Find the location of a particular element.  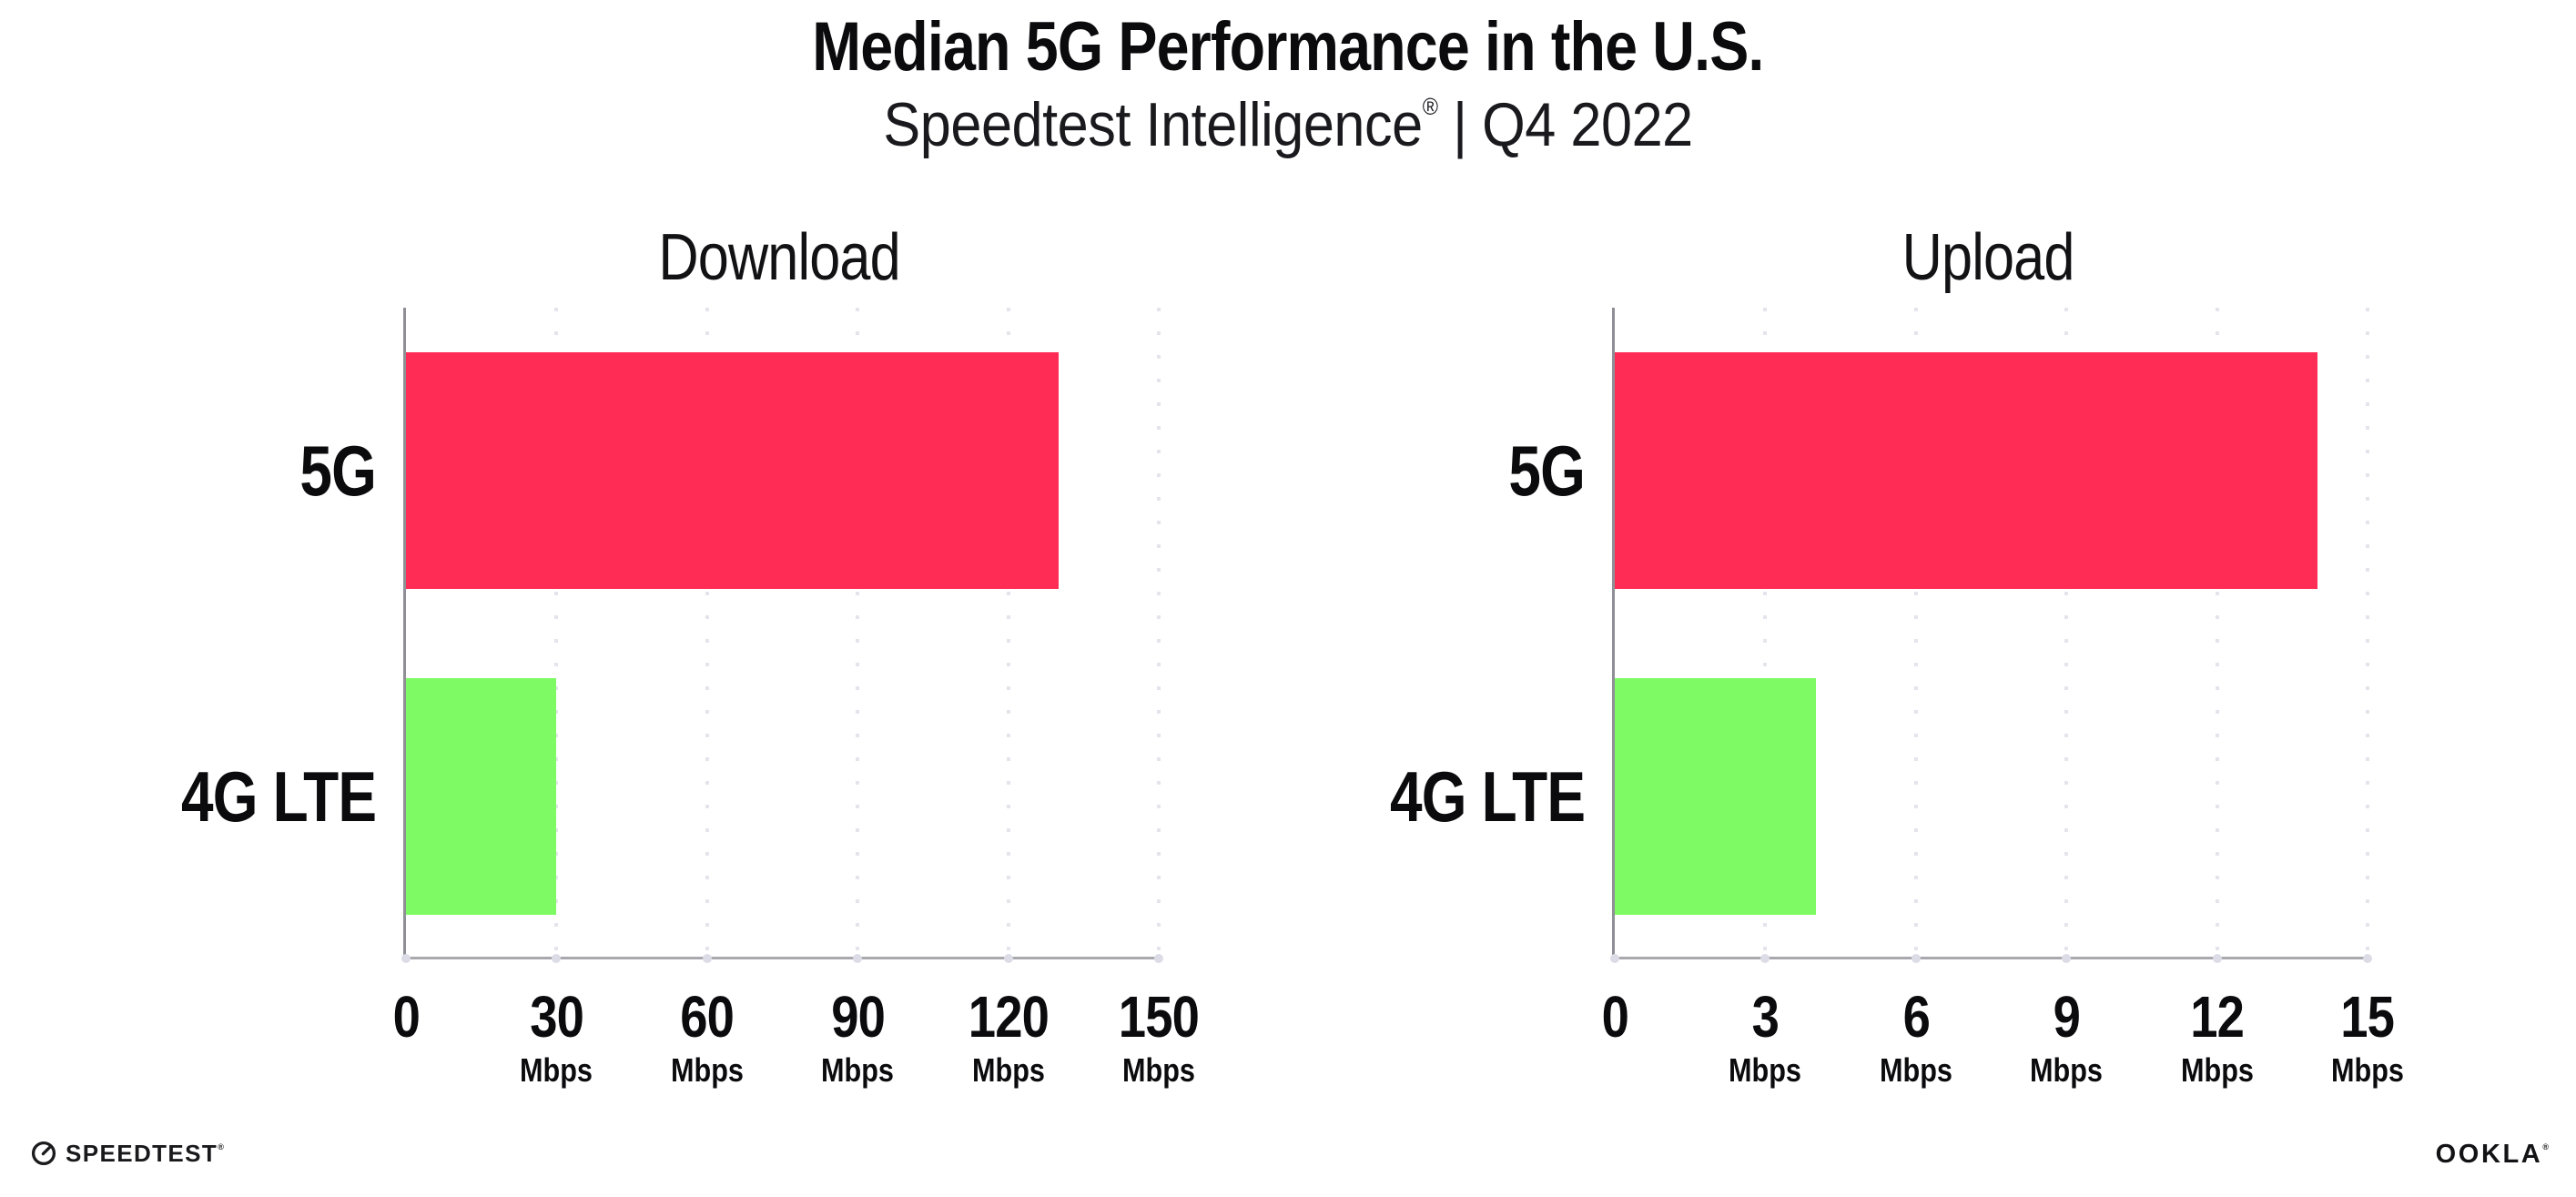

speedtest-registered-icon: ® is located at coordinates (221, 1146).